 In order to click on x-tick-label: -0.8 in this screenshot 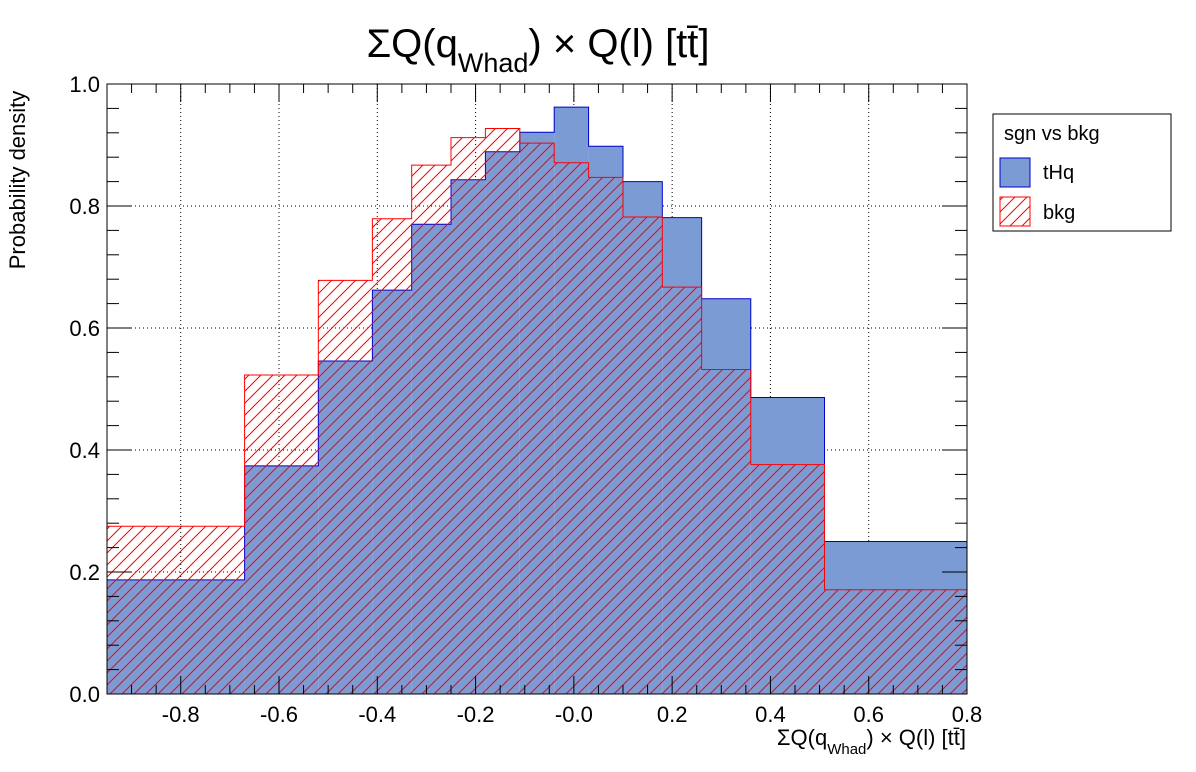, I will do `click(181, 714)`.